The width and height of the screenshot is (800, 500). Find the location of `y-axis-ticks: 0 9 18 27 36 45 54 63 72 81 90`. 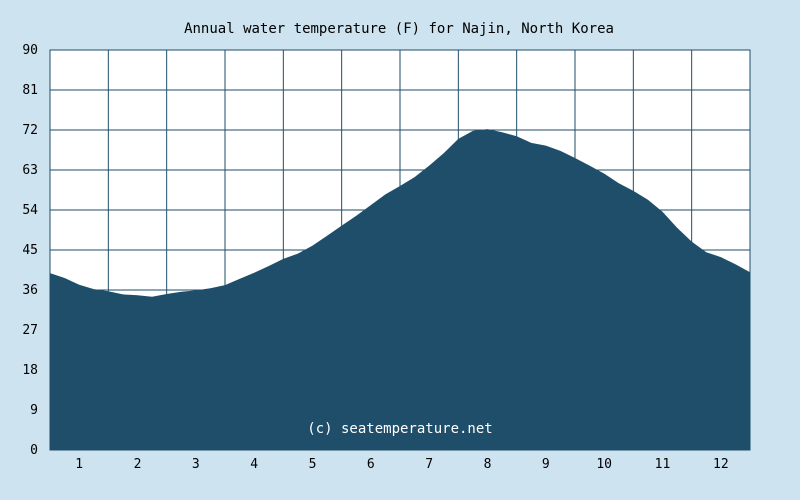

y-axis-ticks: 0 9 18 27 36 45 54 63 72 81 90 is located at coordinates (30, 250).